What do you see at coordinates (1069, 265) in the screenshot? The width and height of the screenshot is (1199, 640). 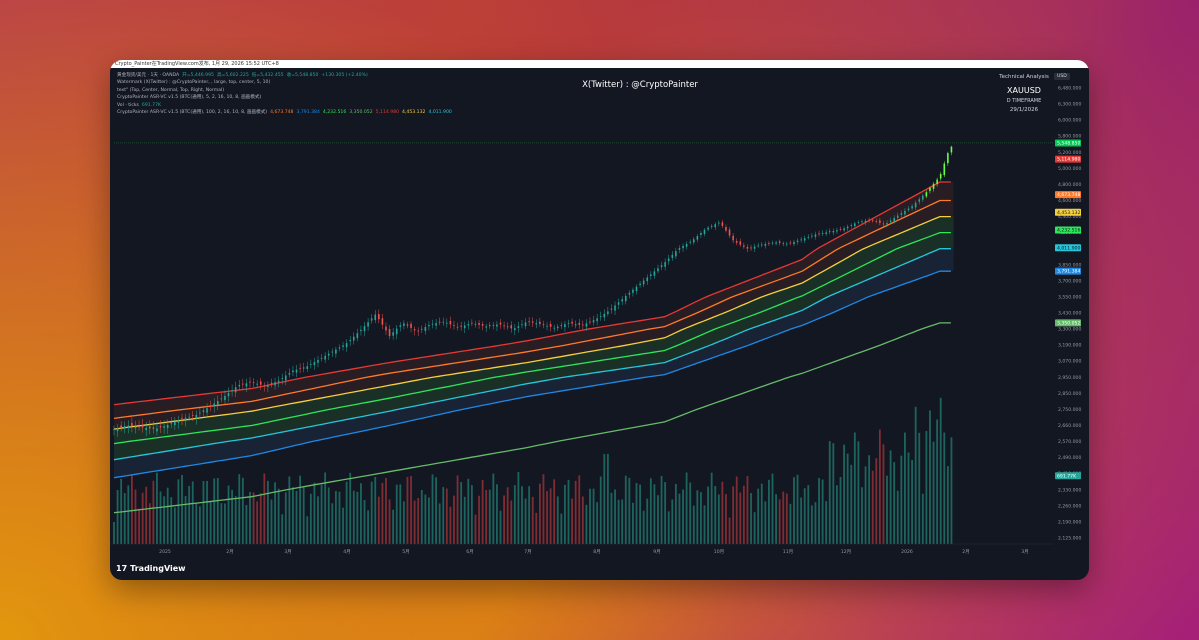 I see `y-tick-label: 3,850.000` at bounding box center [1069, 265].